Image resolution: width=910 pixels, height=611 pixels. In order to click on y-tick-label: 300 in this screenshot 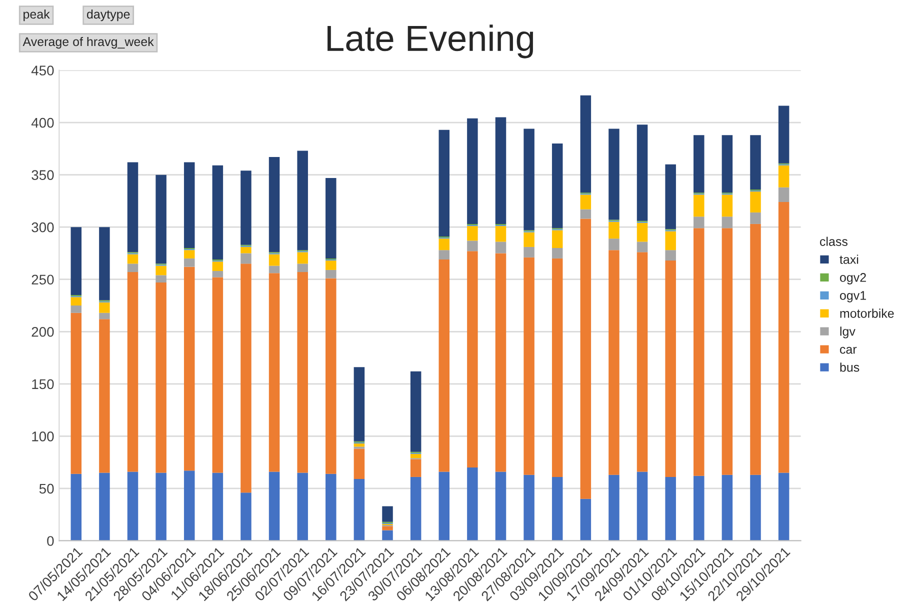, I will do `click(43, 227)`.